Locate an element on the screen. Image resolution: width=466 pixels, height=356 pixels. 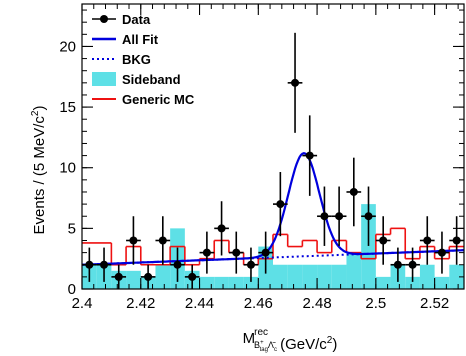
legend-label-fit: All Fit is located at coordinates (140, 39).